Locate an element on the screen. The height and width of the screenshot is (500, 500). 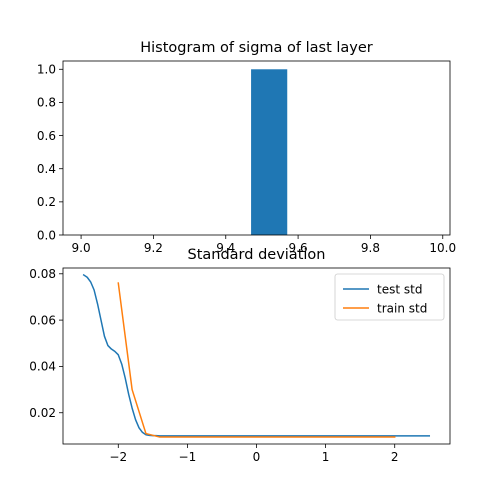
legend-label: test std is located at coordinates (399, 289).